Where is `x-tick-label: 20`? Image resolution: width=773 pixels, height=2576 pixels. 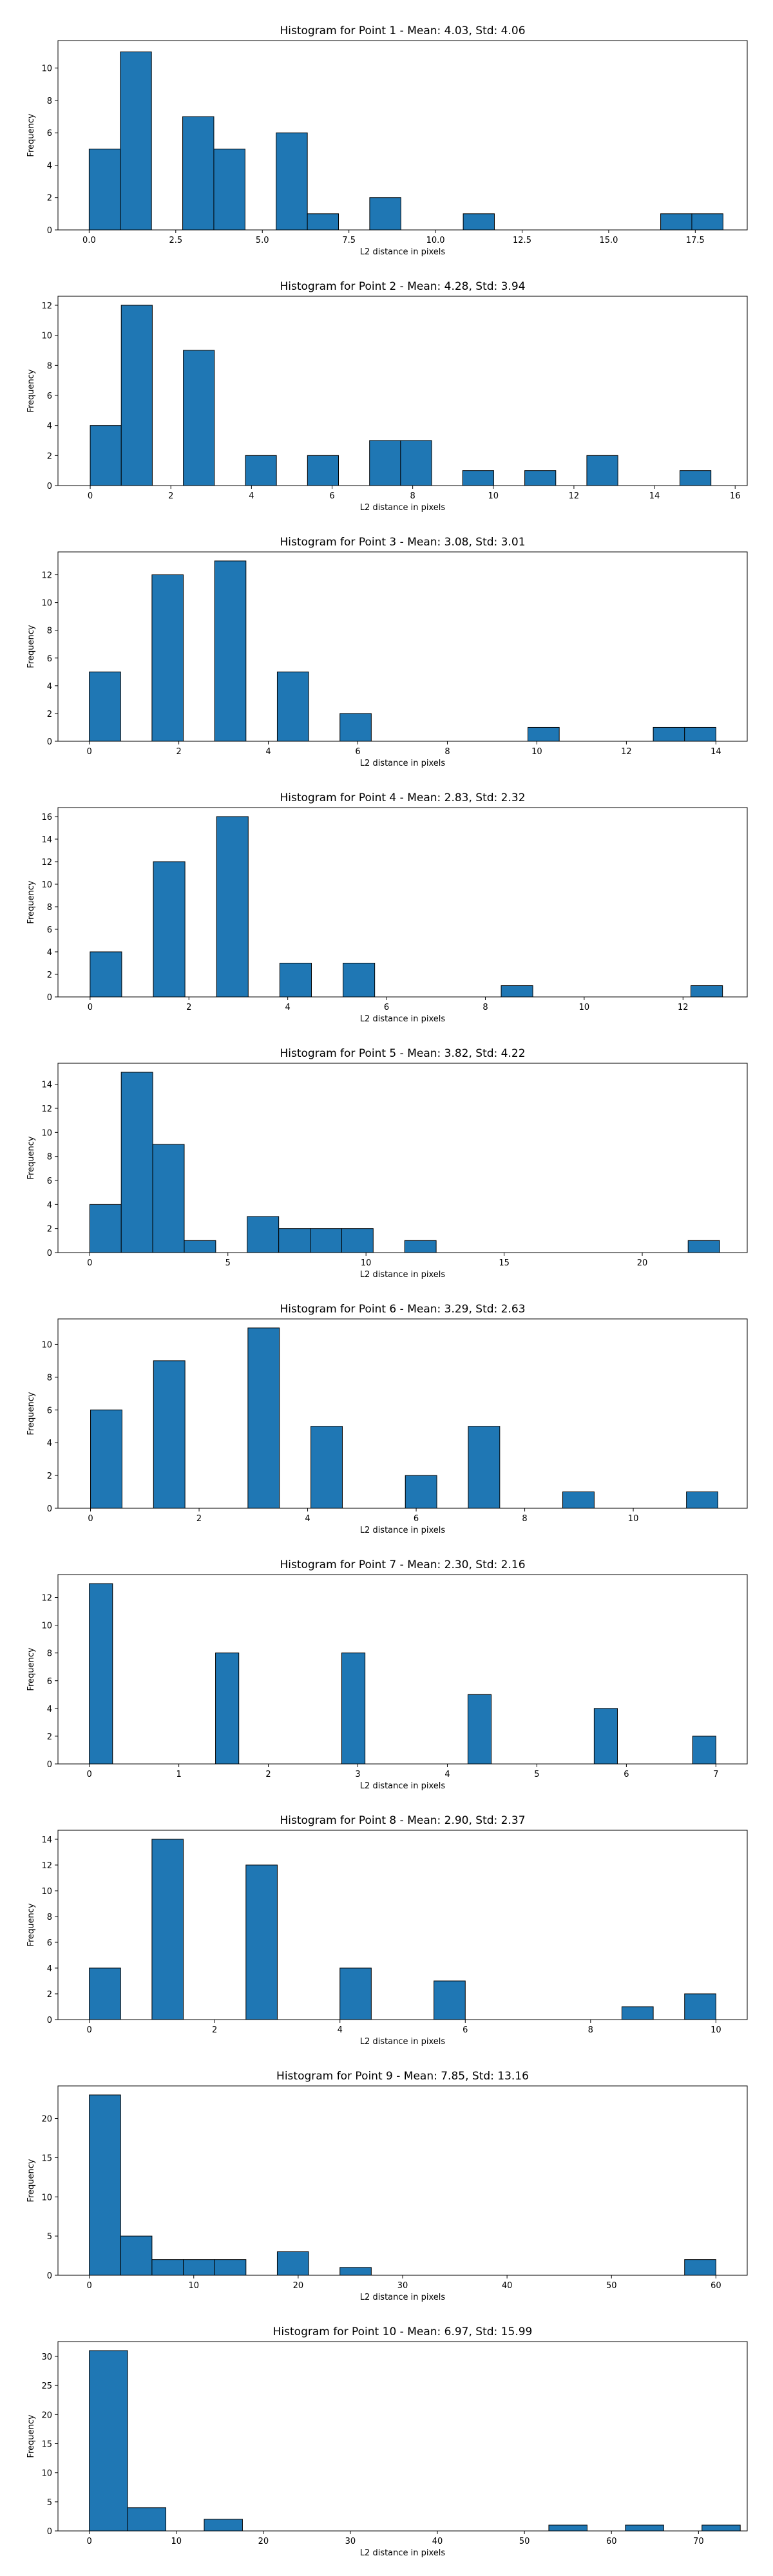 x-tick-label: 20 is located at coordinates (298, 2286).